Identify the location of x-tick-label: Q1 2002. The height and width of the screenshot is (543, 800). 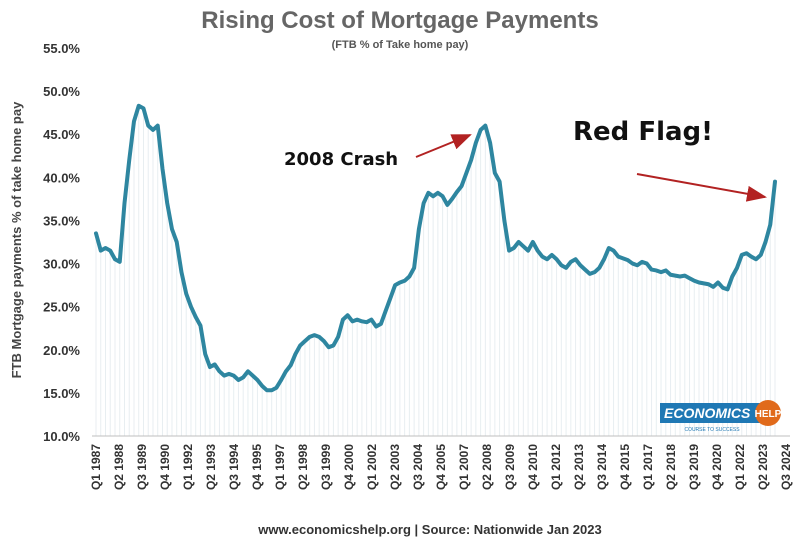
(372, 467).